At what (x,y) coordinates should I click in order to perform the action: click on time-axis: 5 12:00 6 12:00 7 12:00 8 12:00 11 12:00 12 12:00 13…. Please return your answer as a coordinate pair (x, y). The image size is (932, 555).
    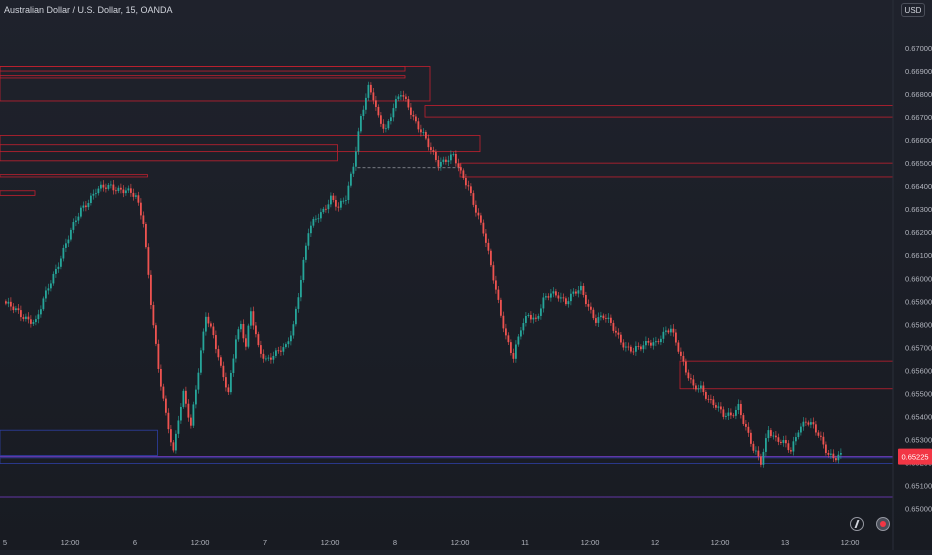
    Looking at the image, I should click on (431, 542).